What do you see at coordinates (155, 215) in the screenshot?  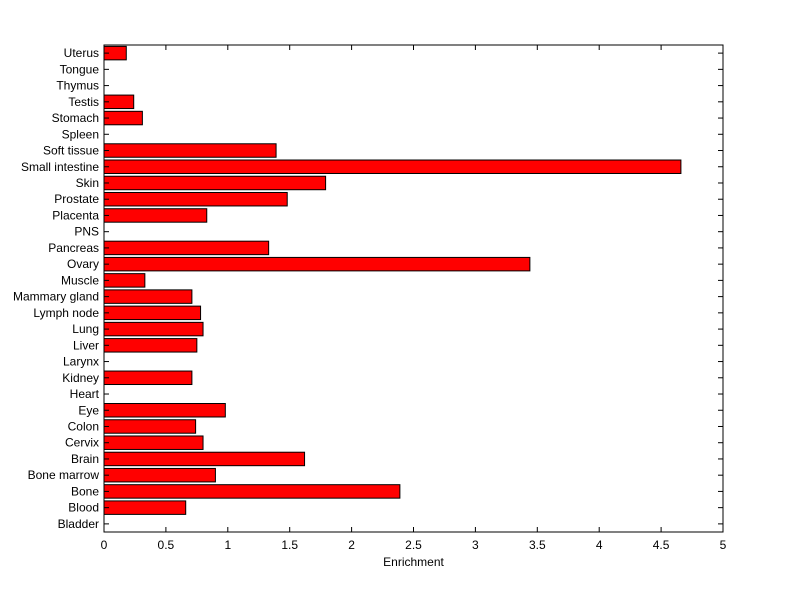 I see `bar-placenta` at bounding box center [155, 215].